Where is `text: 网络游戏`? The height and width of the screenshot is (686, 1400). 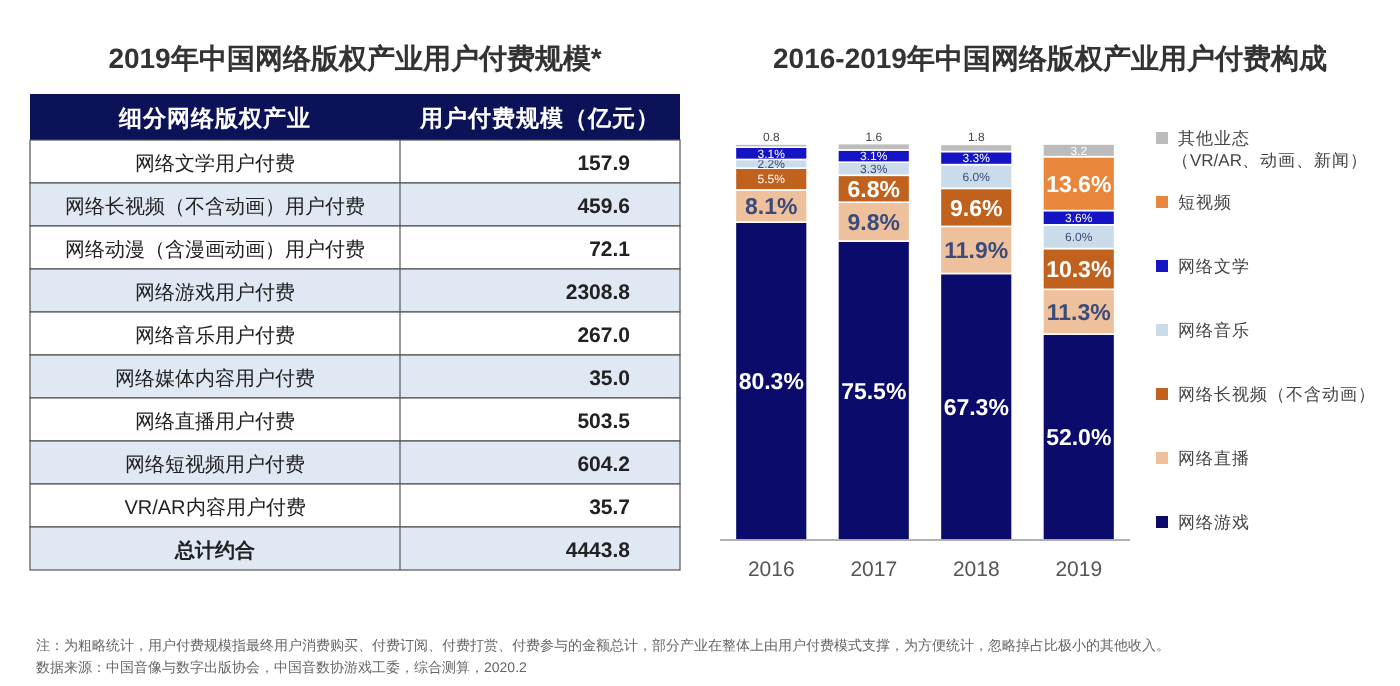 text: 网络游戏 is located at coordinates (1214, 522).